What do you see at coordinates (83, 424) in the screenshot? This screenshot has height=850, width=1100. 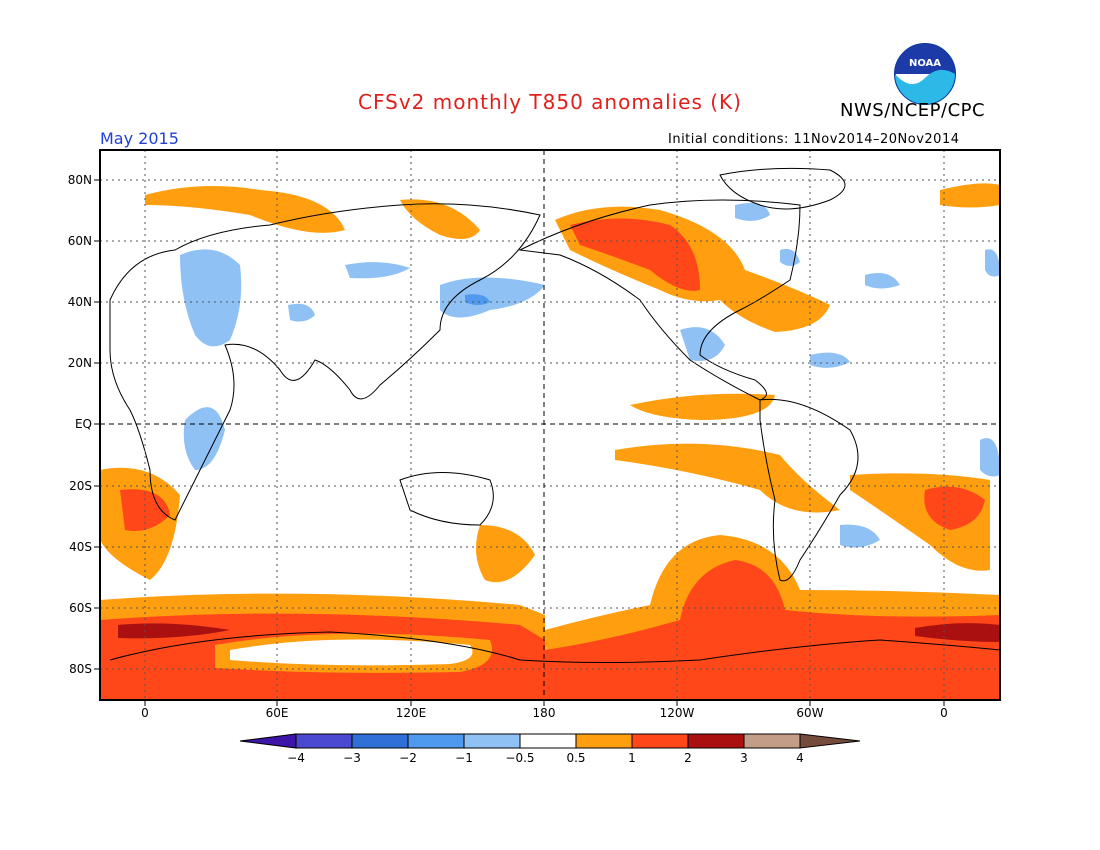 I see `lat-label-eq: EQ` at bounding box center [83, 424].